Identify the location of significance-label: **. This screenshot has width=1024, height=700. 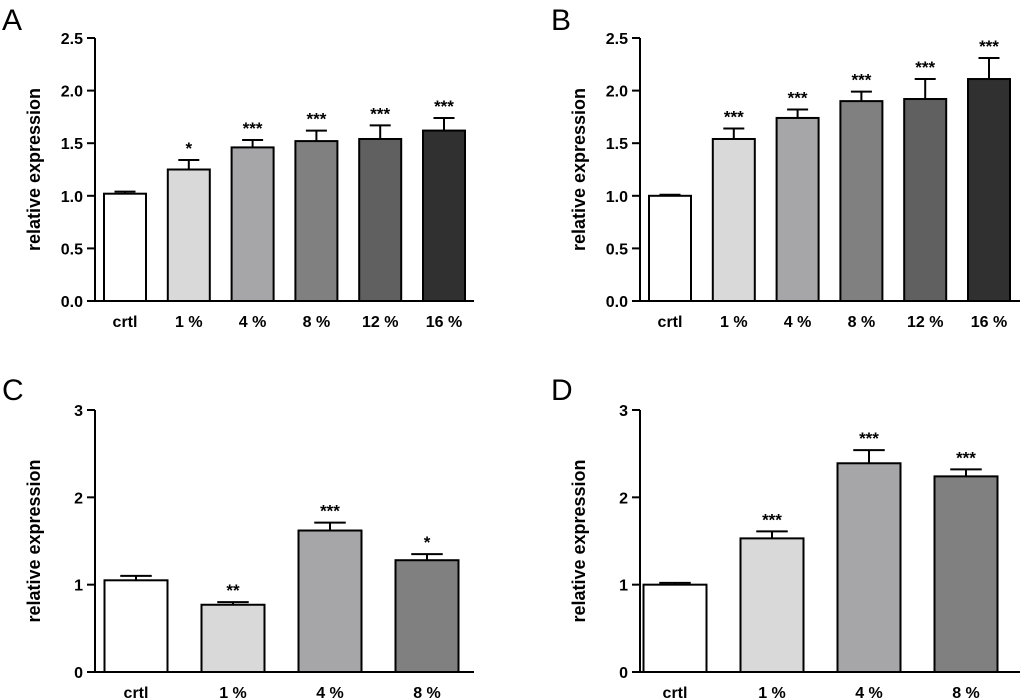
(233, 590).